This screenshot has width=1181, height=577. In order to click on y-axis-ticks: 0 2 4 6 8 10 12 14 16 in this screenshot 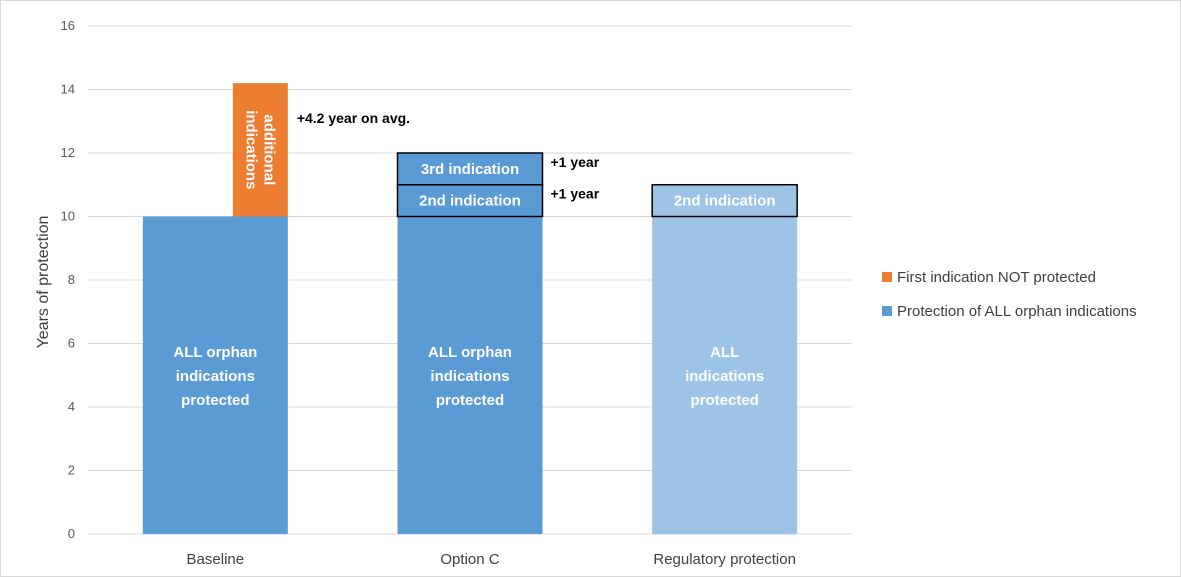, I will do `click(68, 279)`.